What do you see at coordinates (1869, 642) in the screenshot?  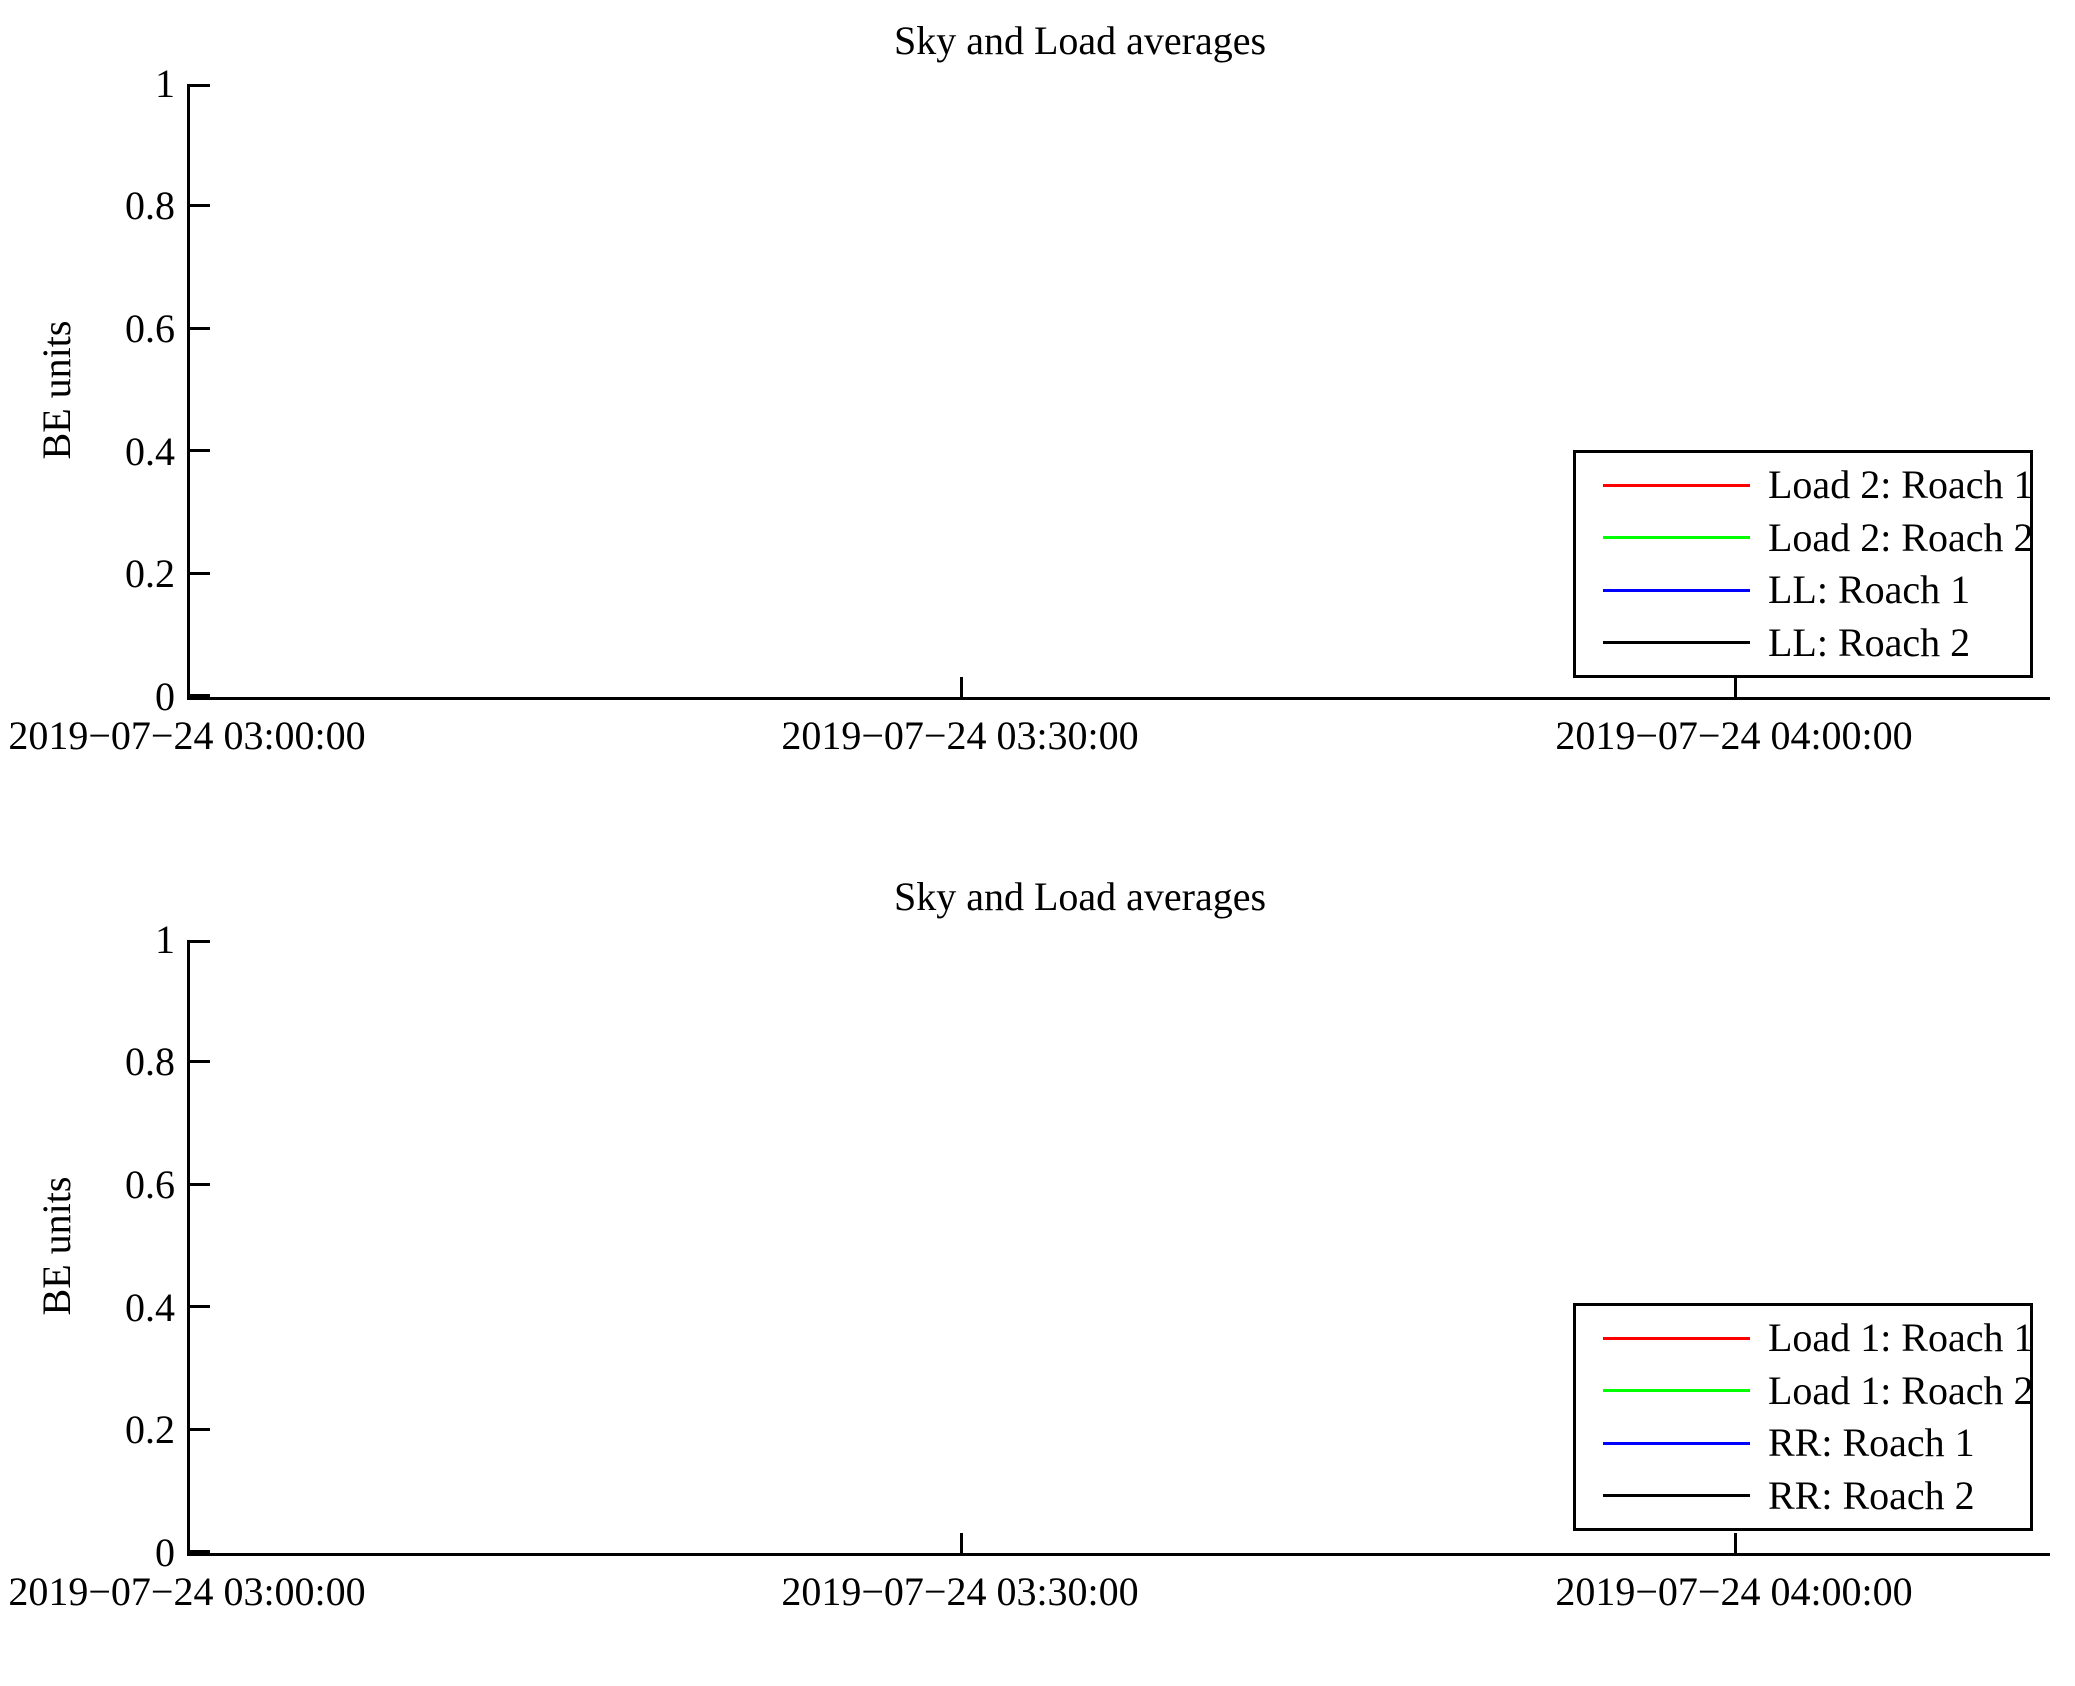 I see `legend-entry-label: LL: Roach 2` at bounding box center [1869, 642].